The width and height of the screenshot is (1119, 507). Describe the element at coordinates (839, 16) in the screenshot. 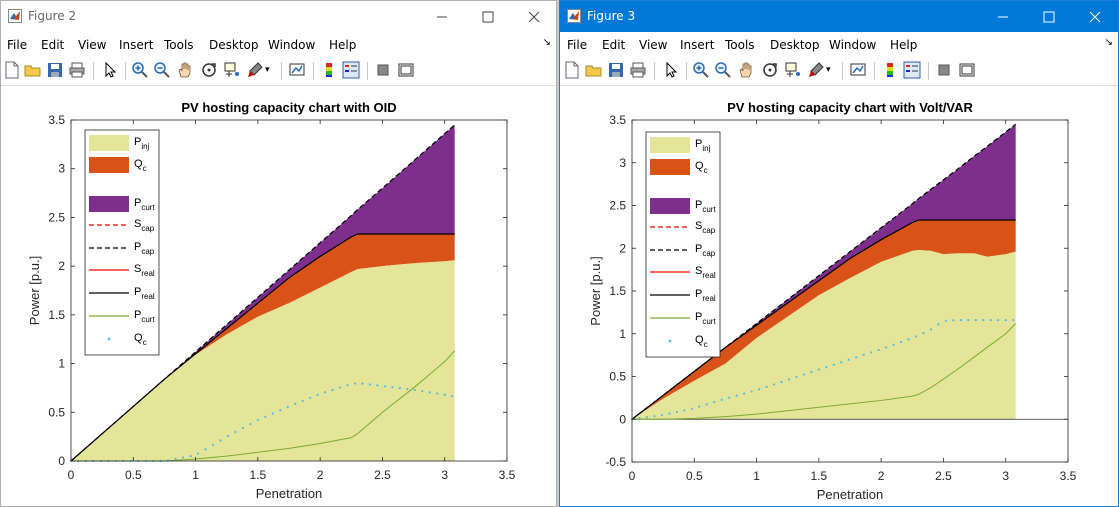

I see `title-bar: Figure 3` at that location.